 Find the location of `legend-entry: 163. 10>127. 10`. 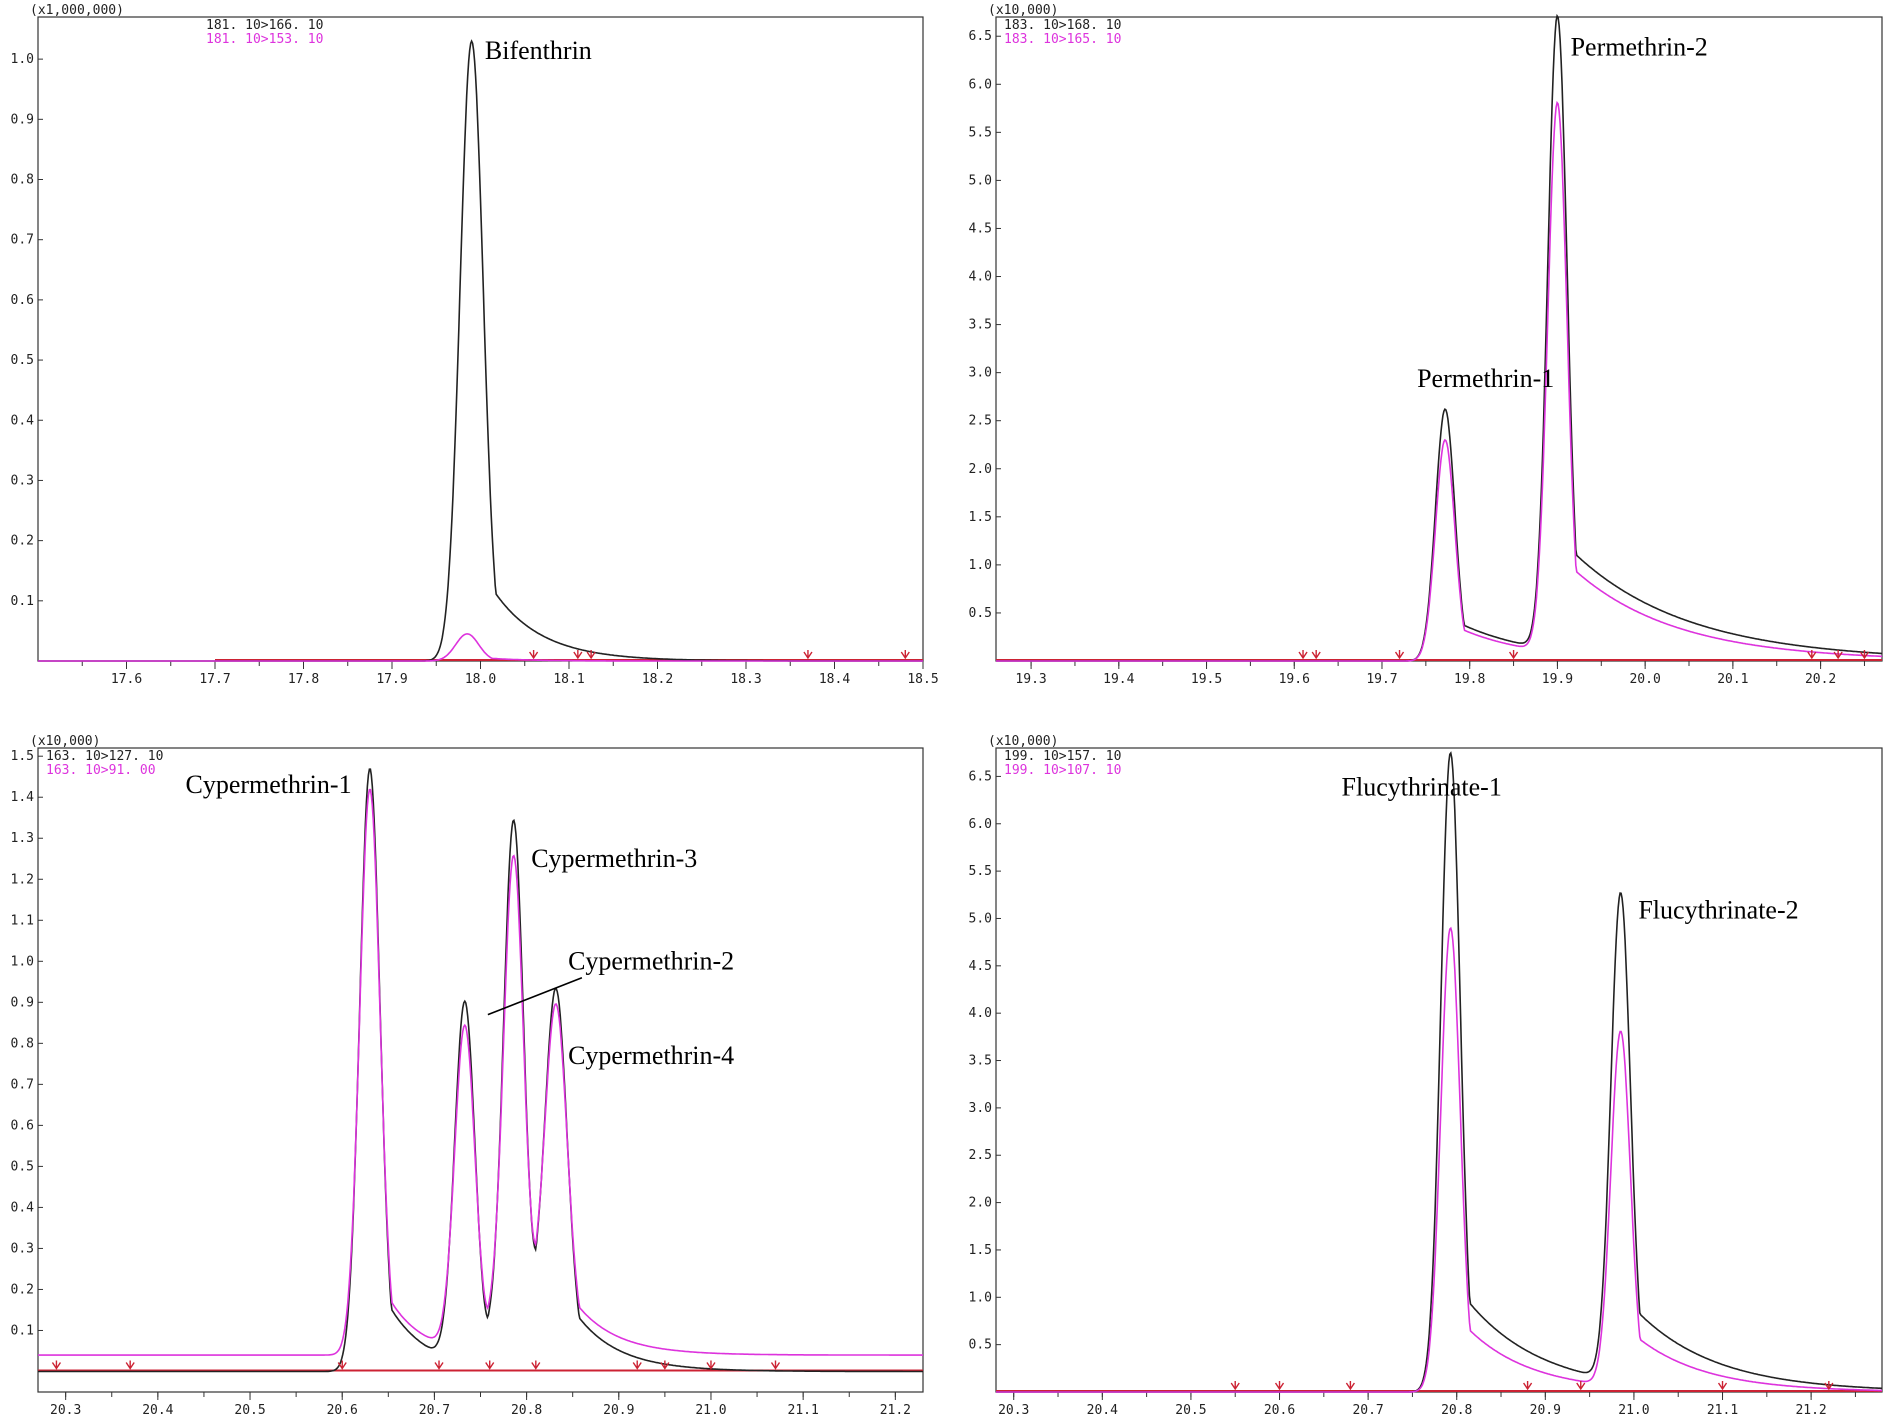

legend-entry: 163. 10>127. 10 is located at coordinates (104, 756).